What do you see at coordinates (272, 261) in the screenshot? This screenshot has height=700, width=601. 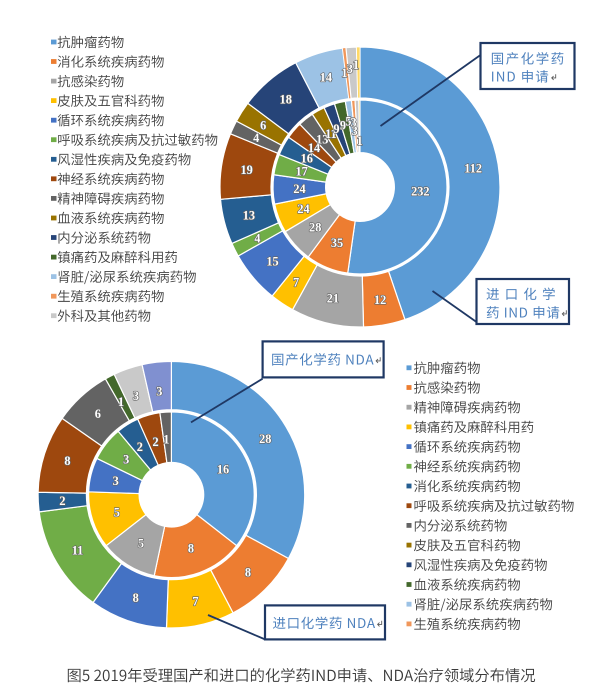 I see `svg-text: 15` at bounding box center [272, 261].